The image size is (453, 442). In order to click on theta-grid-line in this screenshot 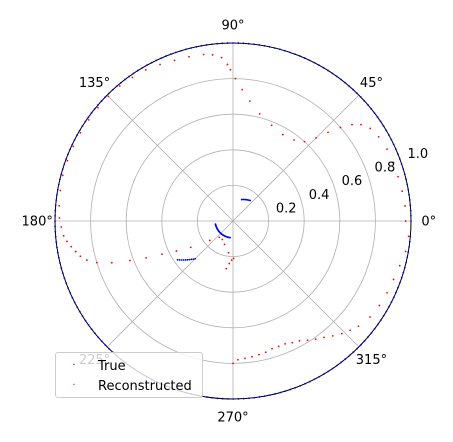, I will do `click(170, 284)`.